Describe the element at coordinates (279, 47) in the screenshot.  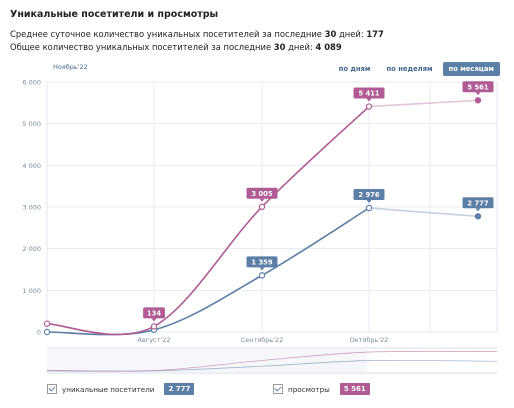
I see `stat2-days: 30` at that location.